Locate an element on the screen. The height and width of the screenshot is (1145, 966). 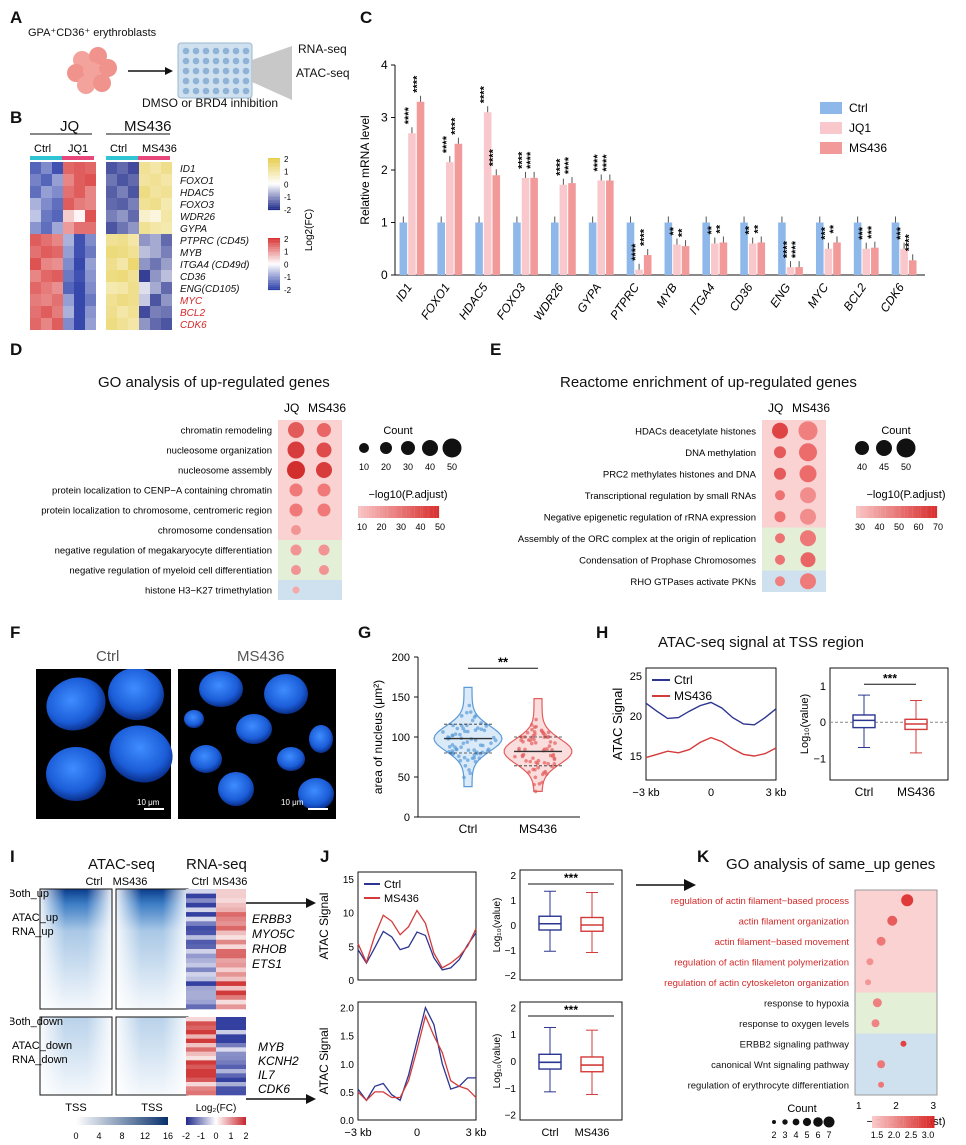
count-legend-dot is located at coordinates (408, 448).